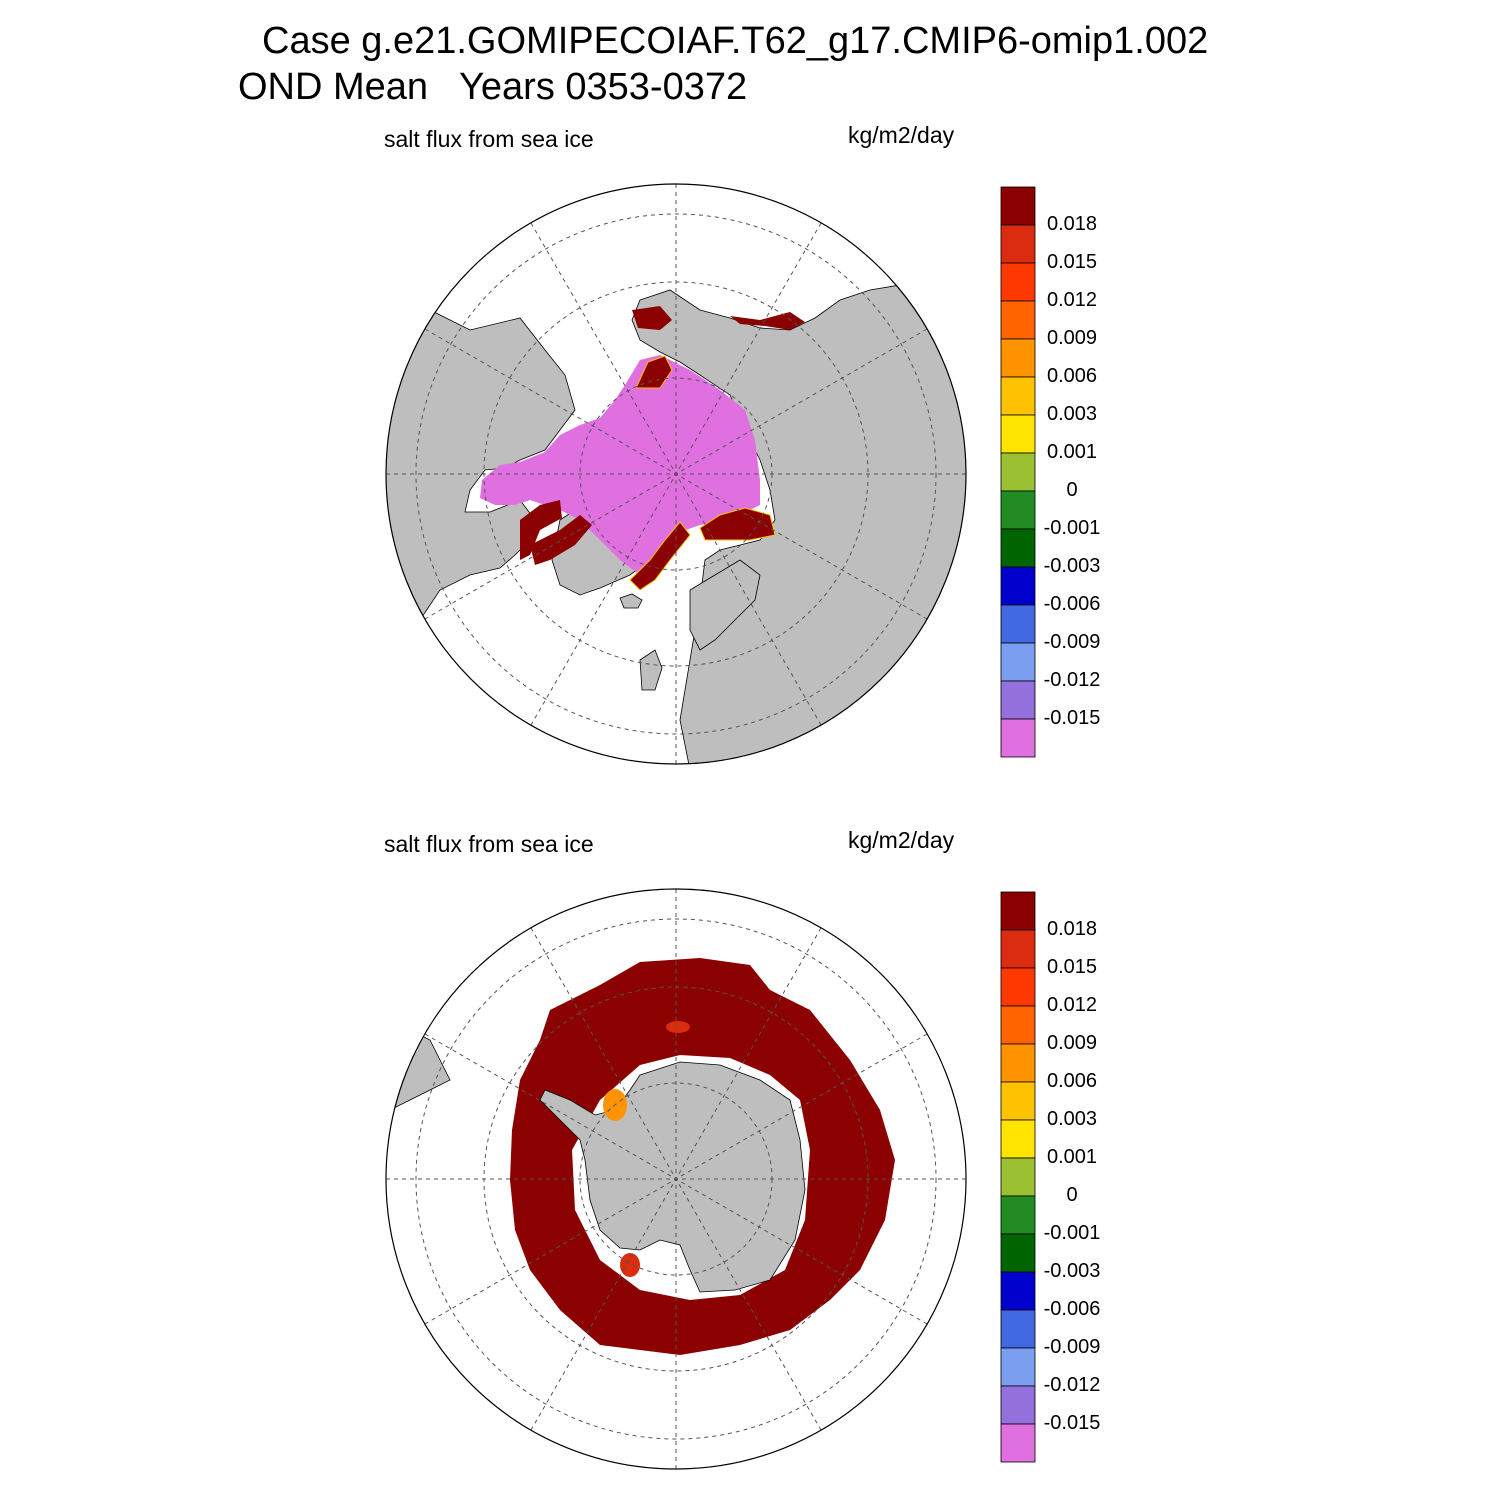  What do you see at coordinates (901, 840) in the screenshot?
I see `south-units-label: kg/m2/day` at bounding box center [901, 840].